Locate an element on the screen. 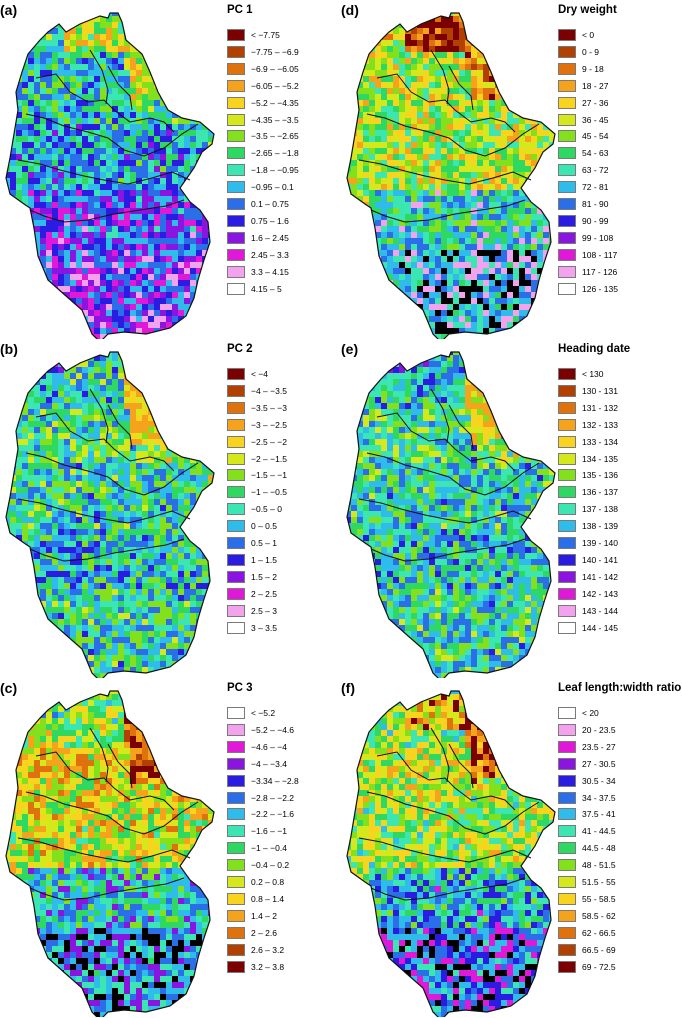  legend-label: −3.5 – −3 is located at coordinates (269, 407).